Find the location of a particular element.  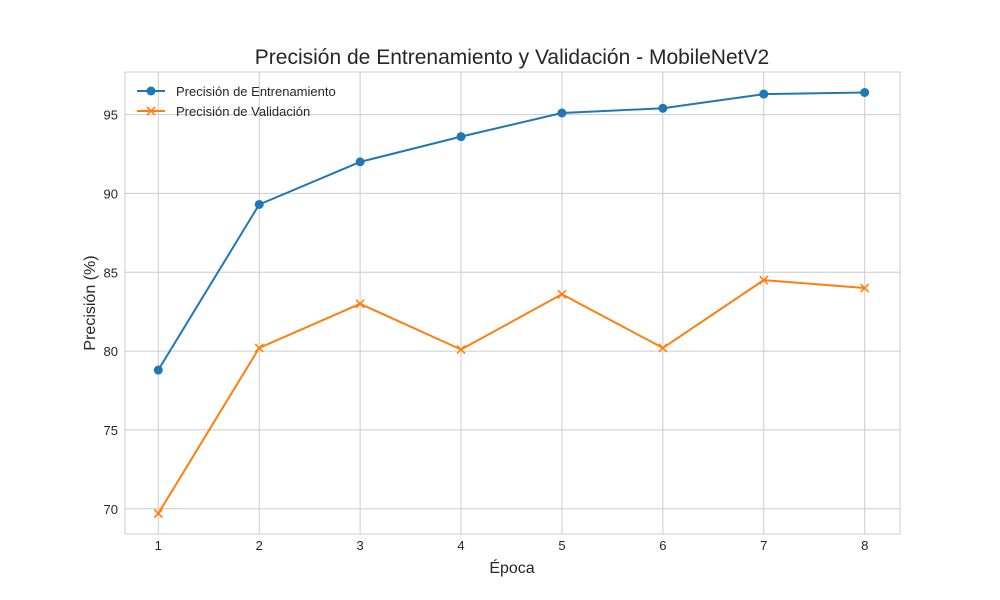

legend-item: Precisión de Validación is located at coordinates (223, 111).